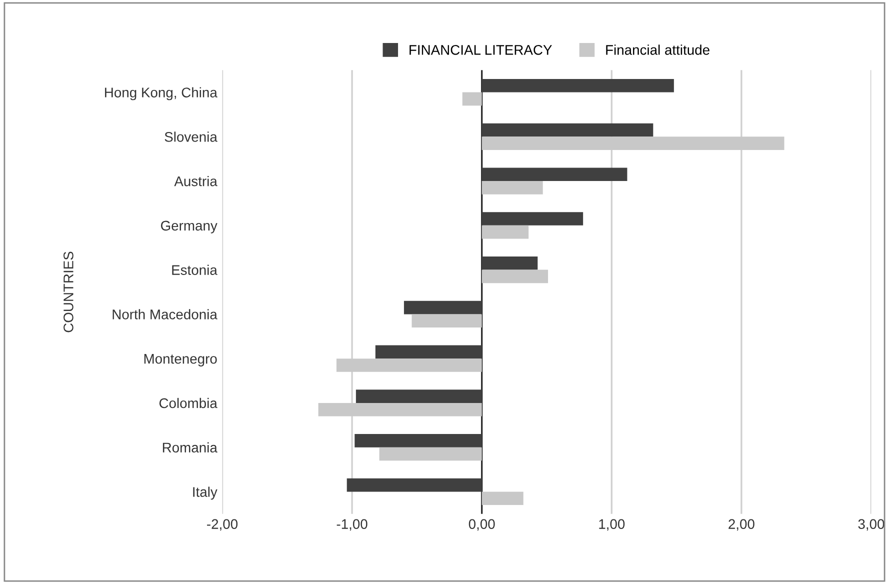 The height and width of the screenshot is (584, 889). What do you see at coordinates (205, 493) in the screenshot?
I see `y-tick-label: Italy` at bounding box center [205, 493].